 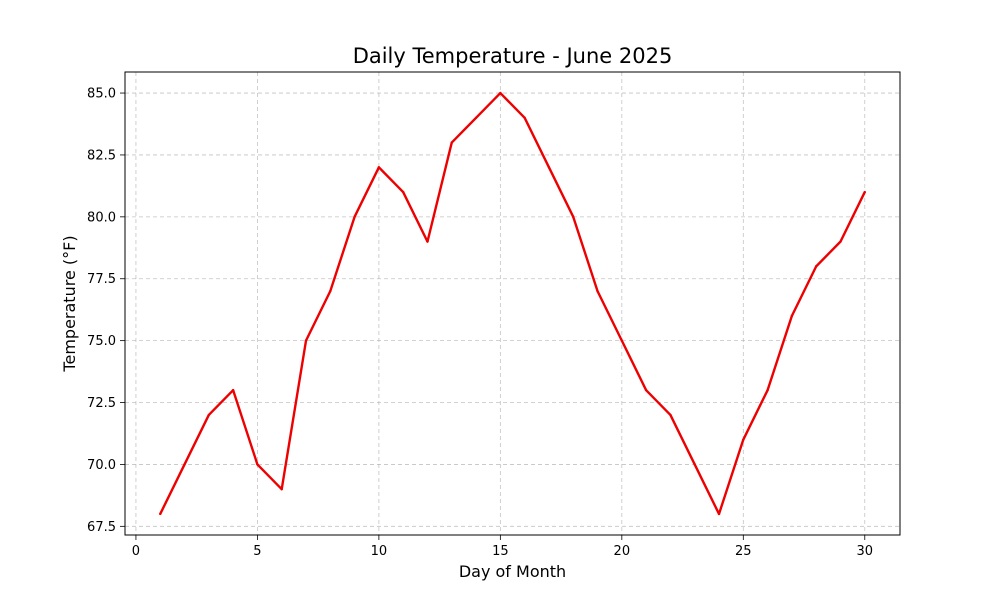 What do you see at coordinates (512, 571) in the screenshot?
I see `x-axis-title: Day of Month` at bounding box center [512, 571].